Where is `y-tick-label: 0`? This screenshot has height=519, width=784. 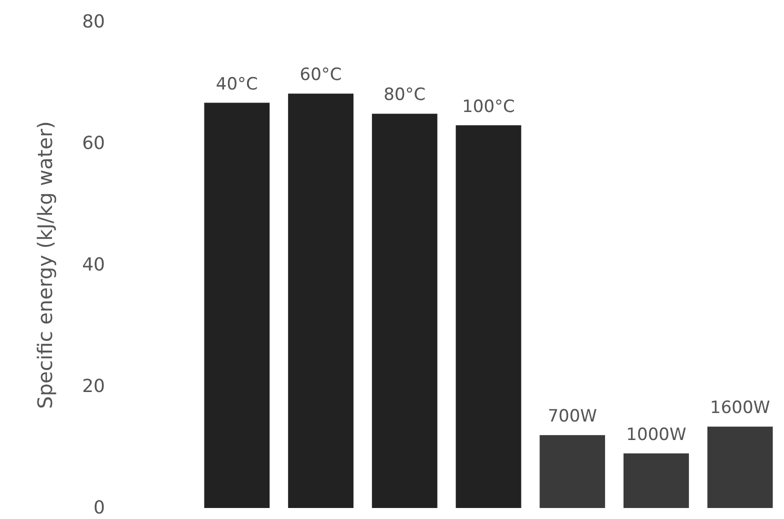
y-tick-label: 0 is located at coordinates (99, 508).